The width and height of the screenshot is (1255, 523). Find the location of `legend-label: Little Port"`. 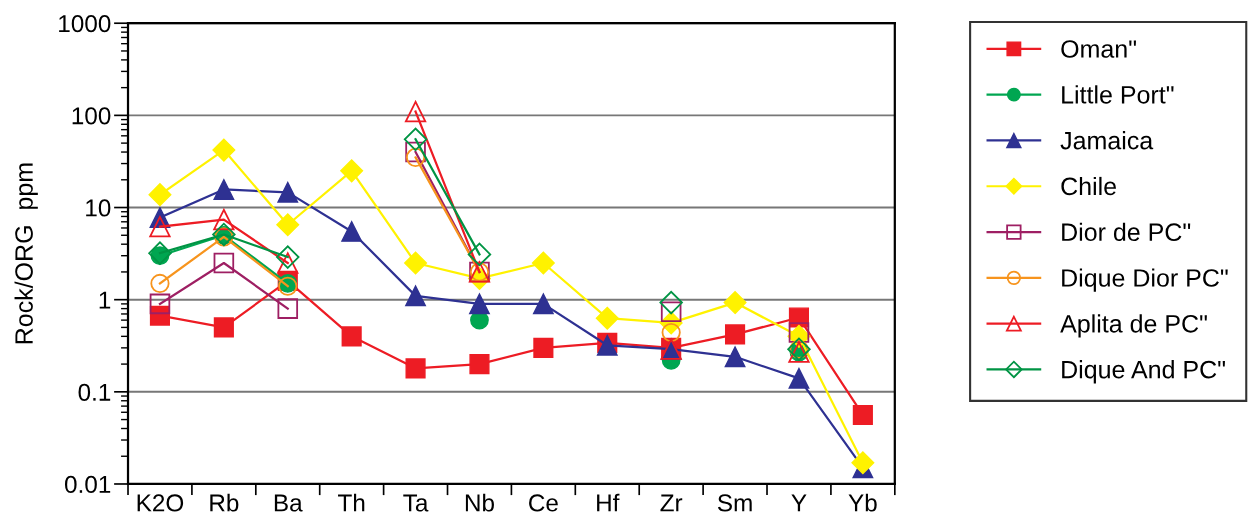

legend-label: Little Port" is located at coordinates (1118, 94).